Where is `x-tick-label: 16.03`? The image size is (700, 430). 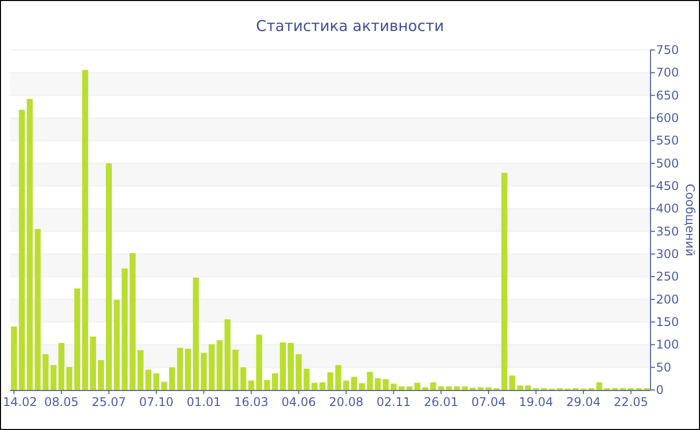 x-tick-label: 16.03 is located at coordinates (251, 402).